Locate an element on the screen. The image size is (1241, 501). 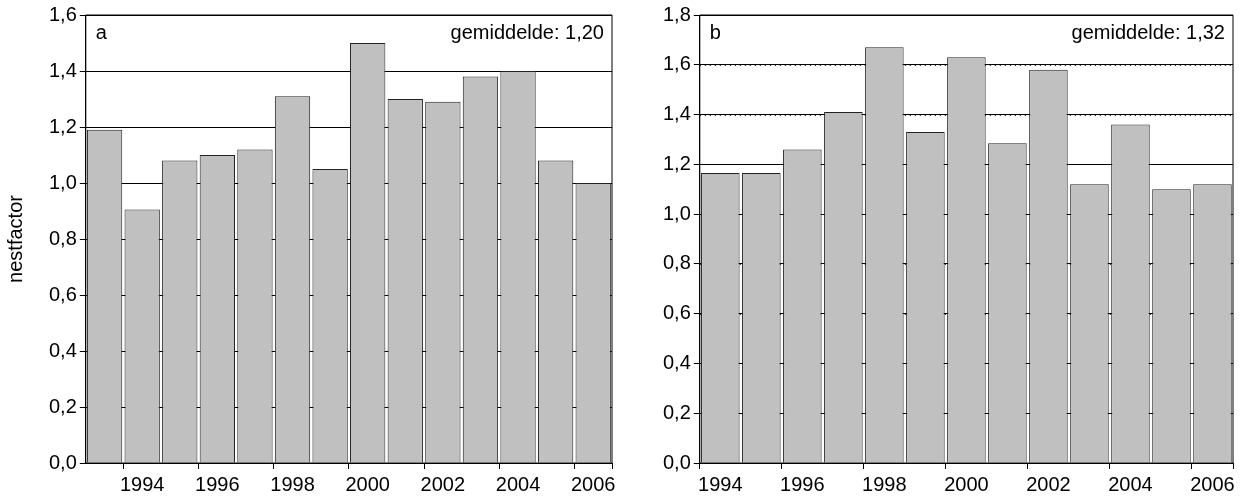
annotation: gemiddelde: 1,32 is located at coordinates (1148, 31).